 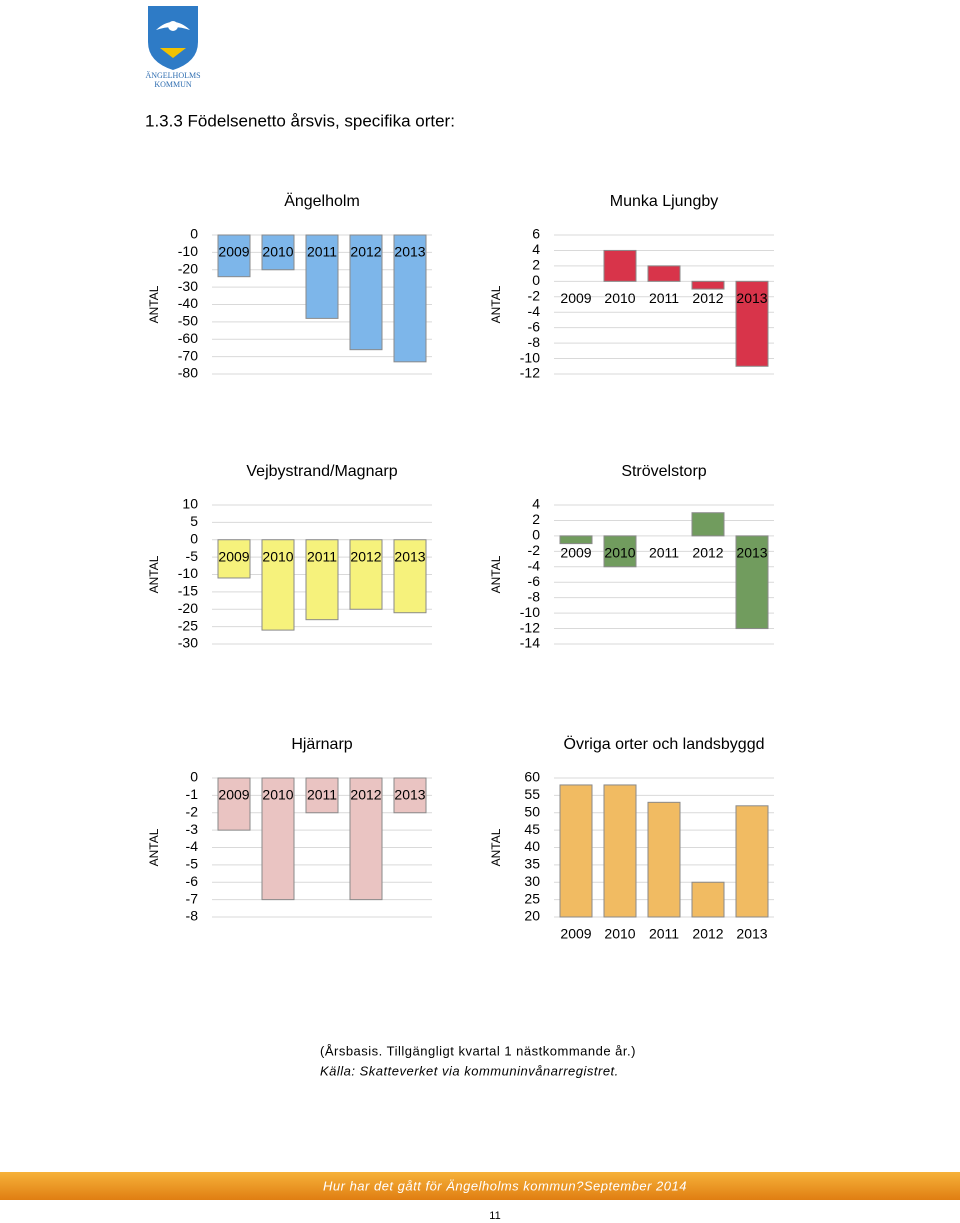 What do you see at coordinates (192, 898) in the screenshot?
I see `y-tick-label: -7` at bounding box center [192, 898].